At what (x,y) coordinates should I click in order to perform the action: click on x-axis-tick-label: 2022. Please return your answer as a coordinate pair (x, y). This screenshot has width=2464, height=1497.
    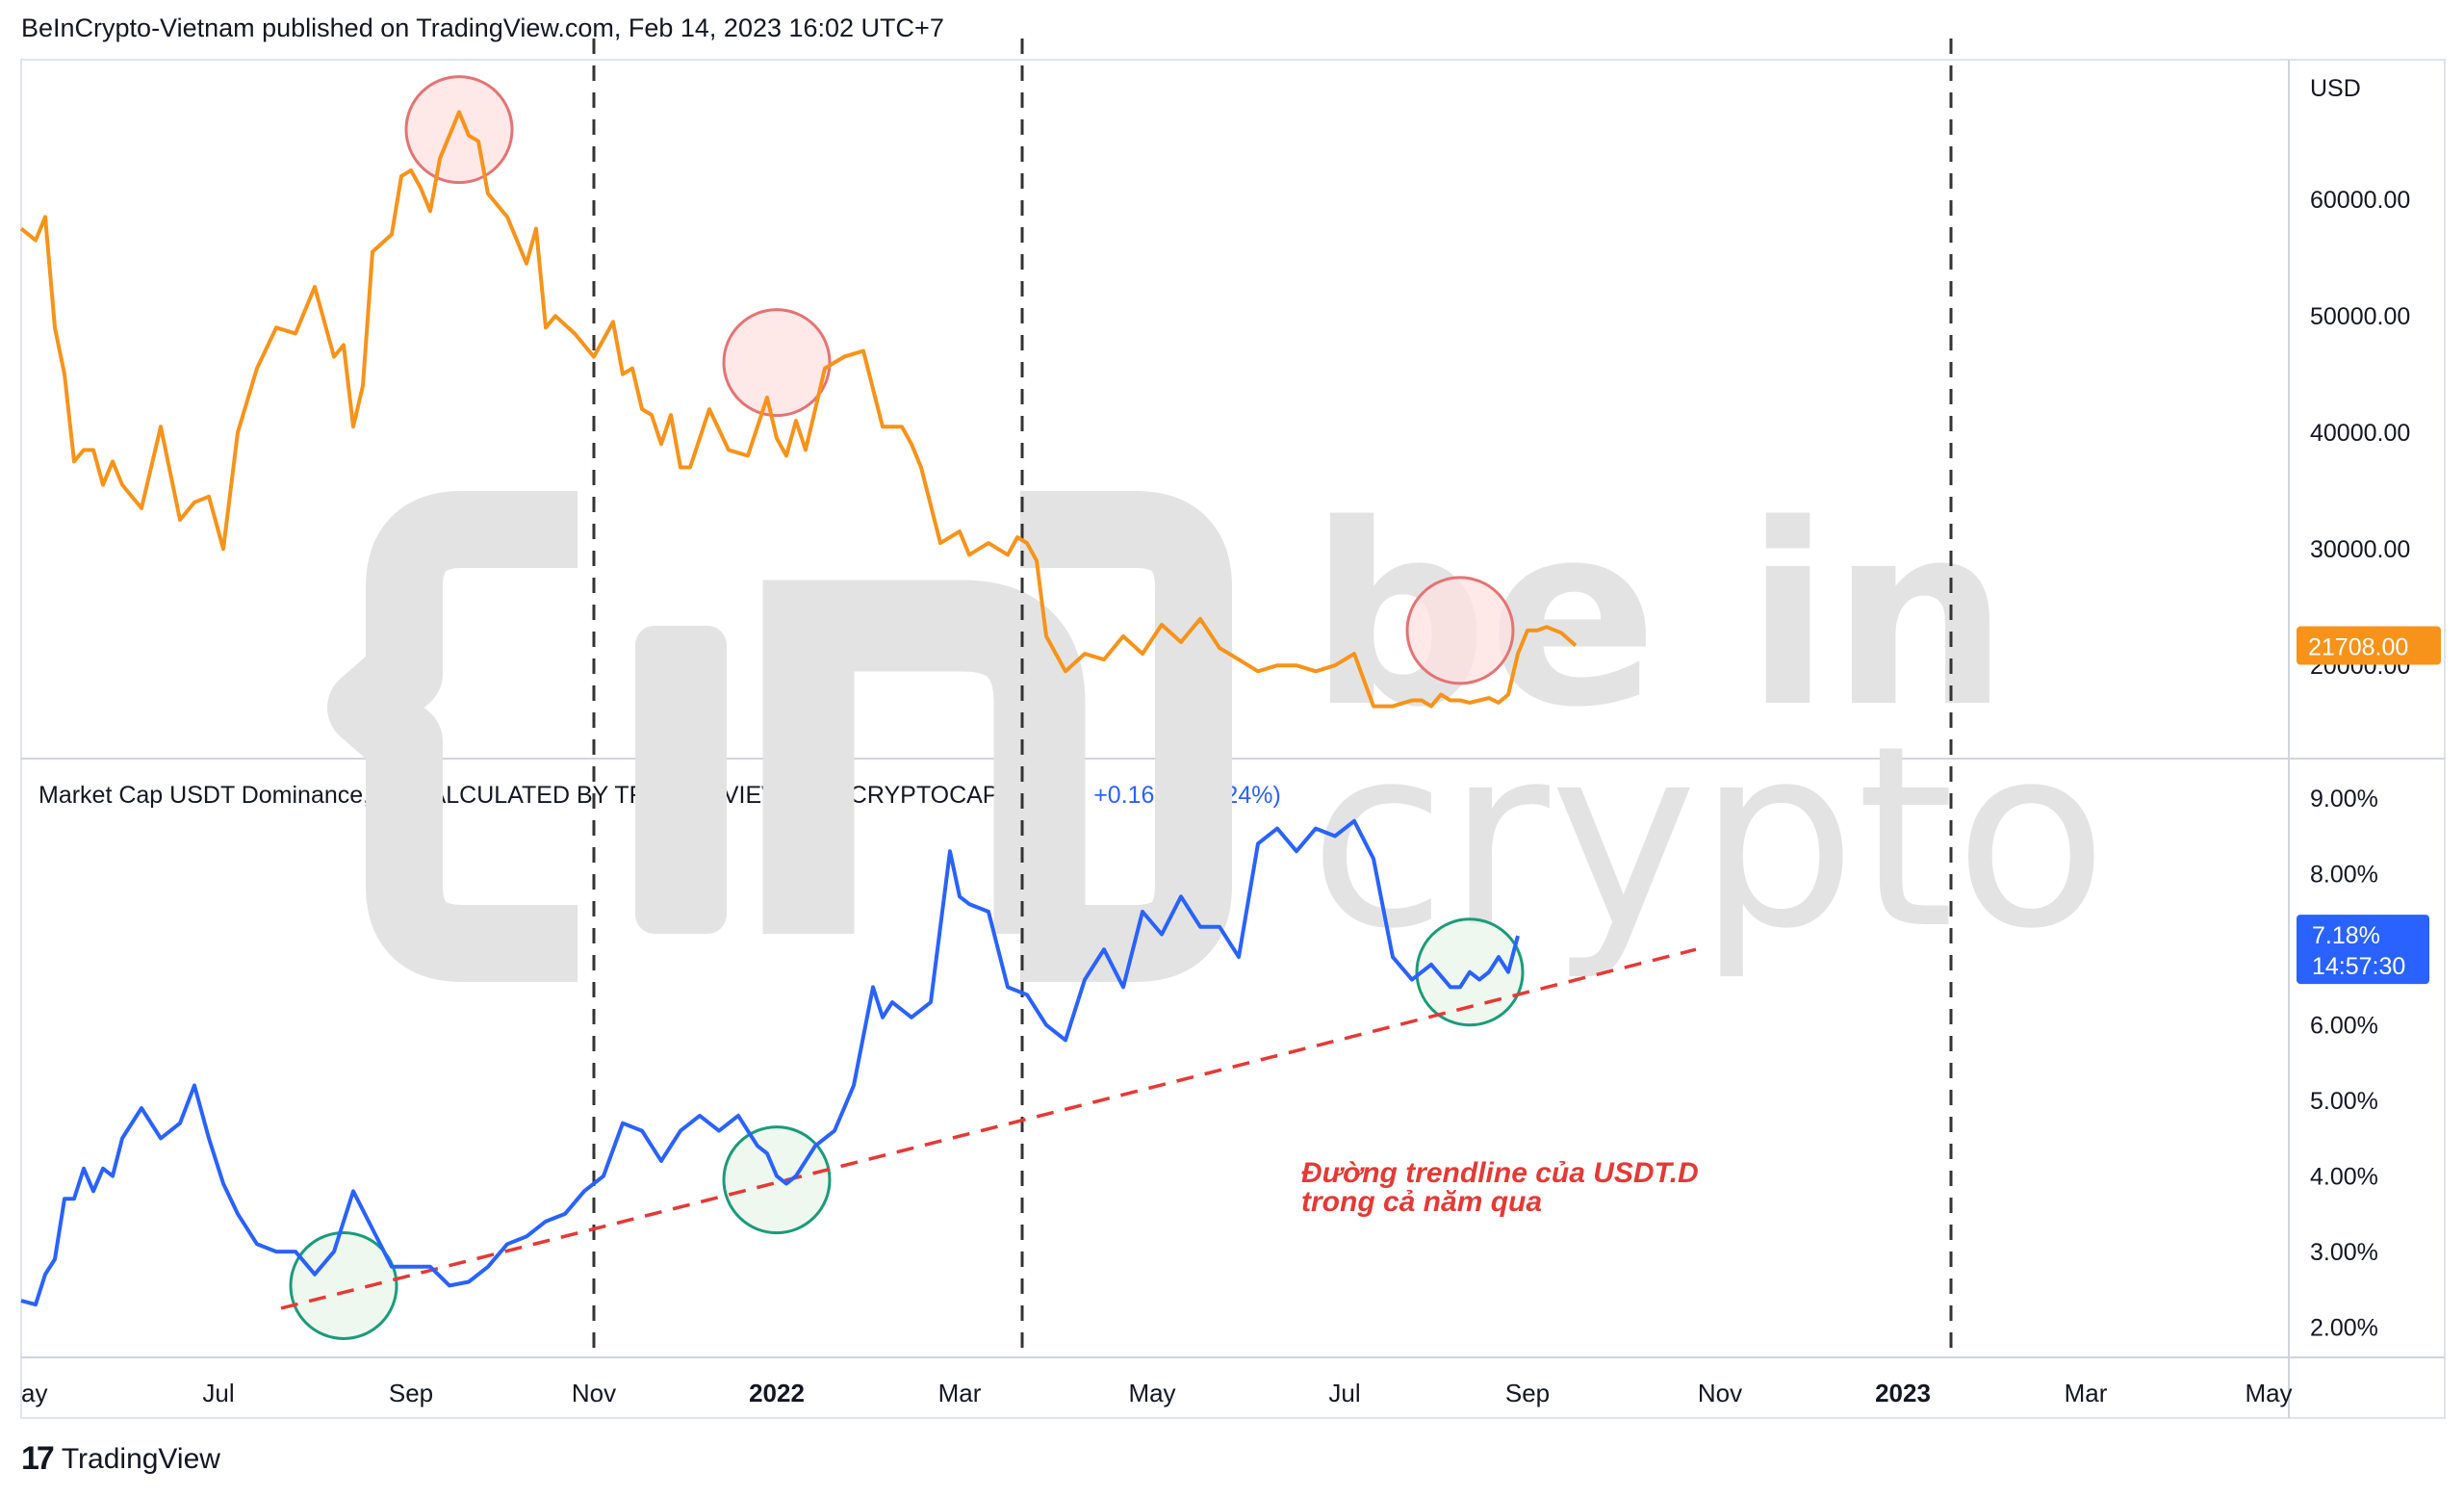
    Looking at the image, I should click on (777, 1393).